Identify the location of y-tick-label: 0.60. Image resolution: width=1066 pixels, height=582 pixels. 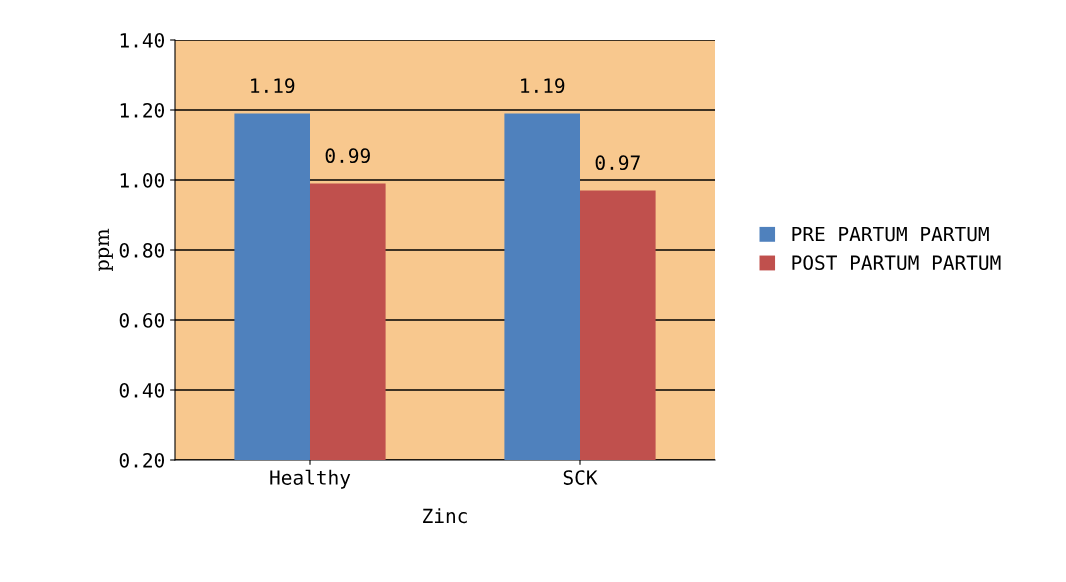
(142, 320).